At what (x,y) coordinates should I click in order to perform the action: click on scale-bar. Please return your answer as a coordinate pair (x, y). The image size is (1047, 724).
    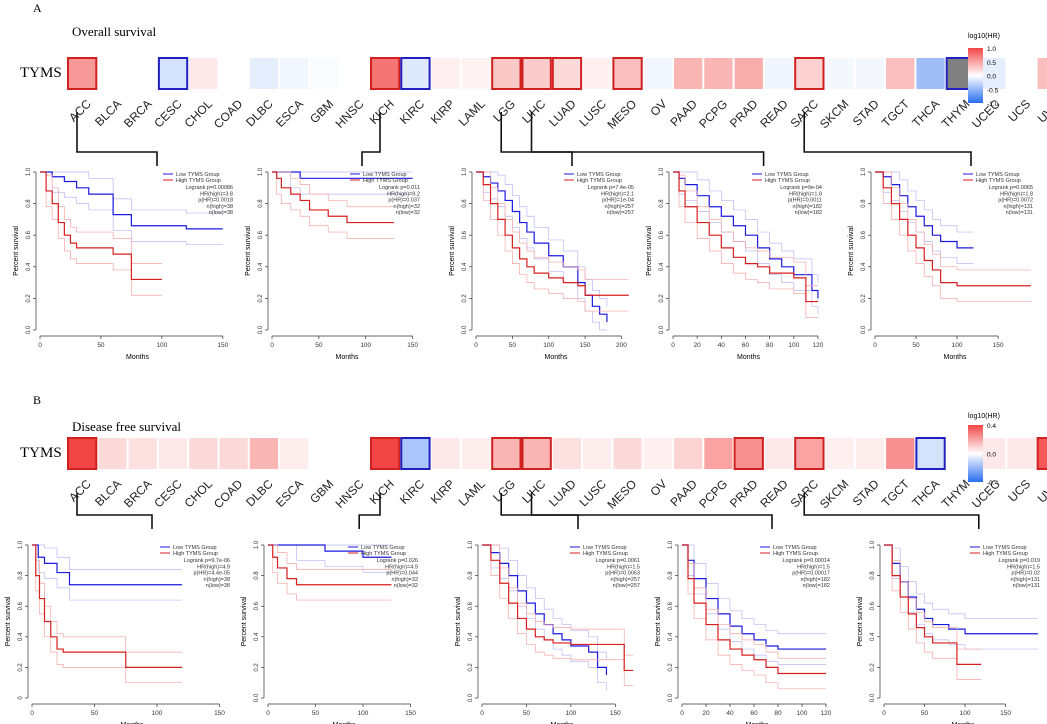
    Looking at the image, I should click on (975, 453).